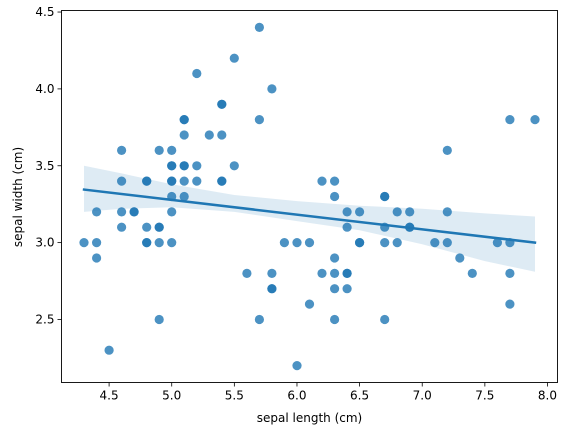 This screenshot has height=436, width=568. I want to click on regression-line, so click(309, 216).